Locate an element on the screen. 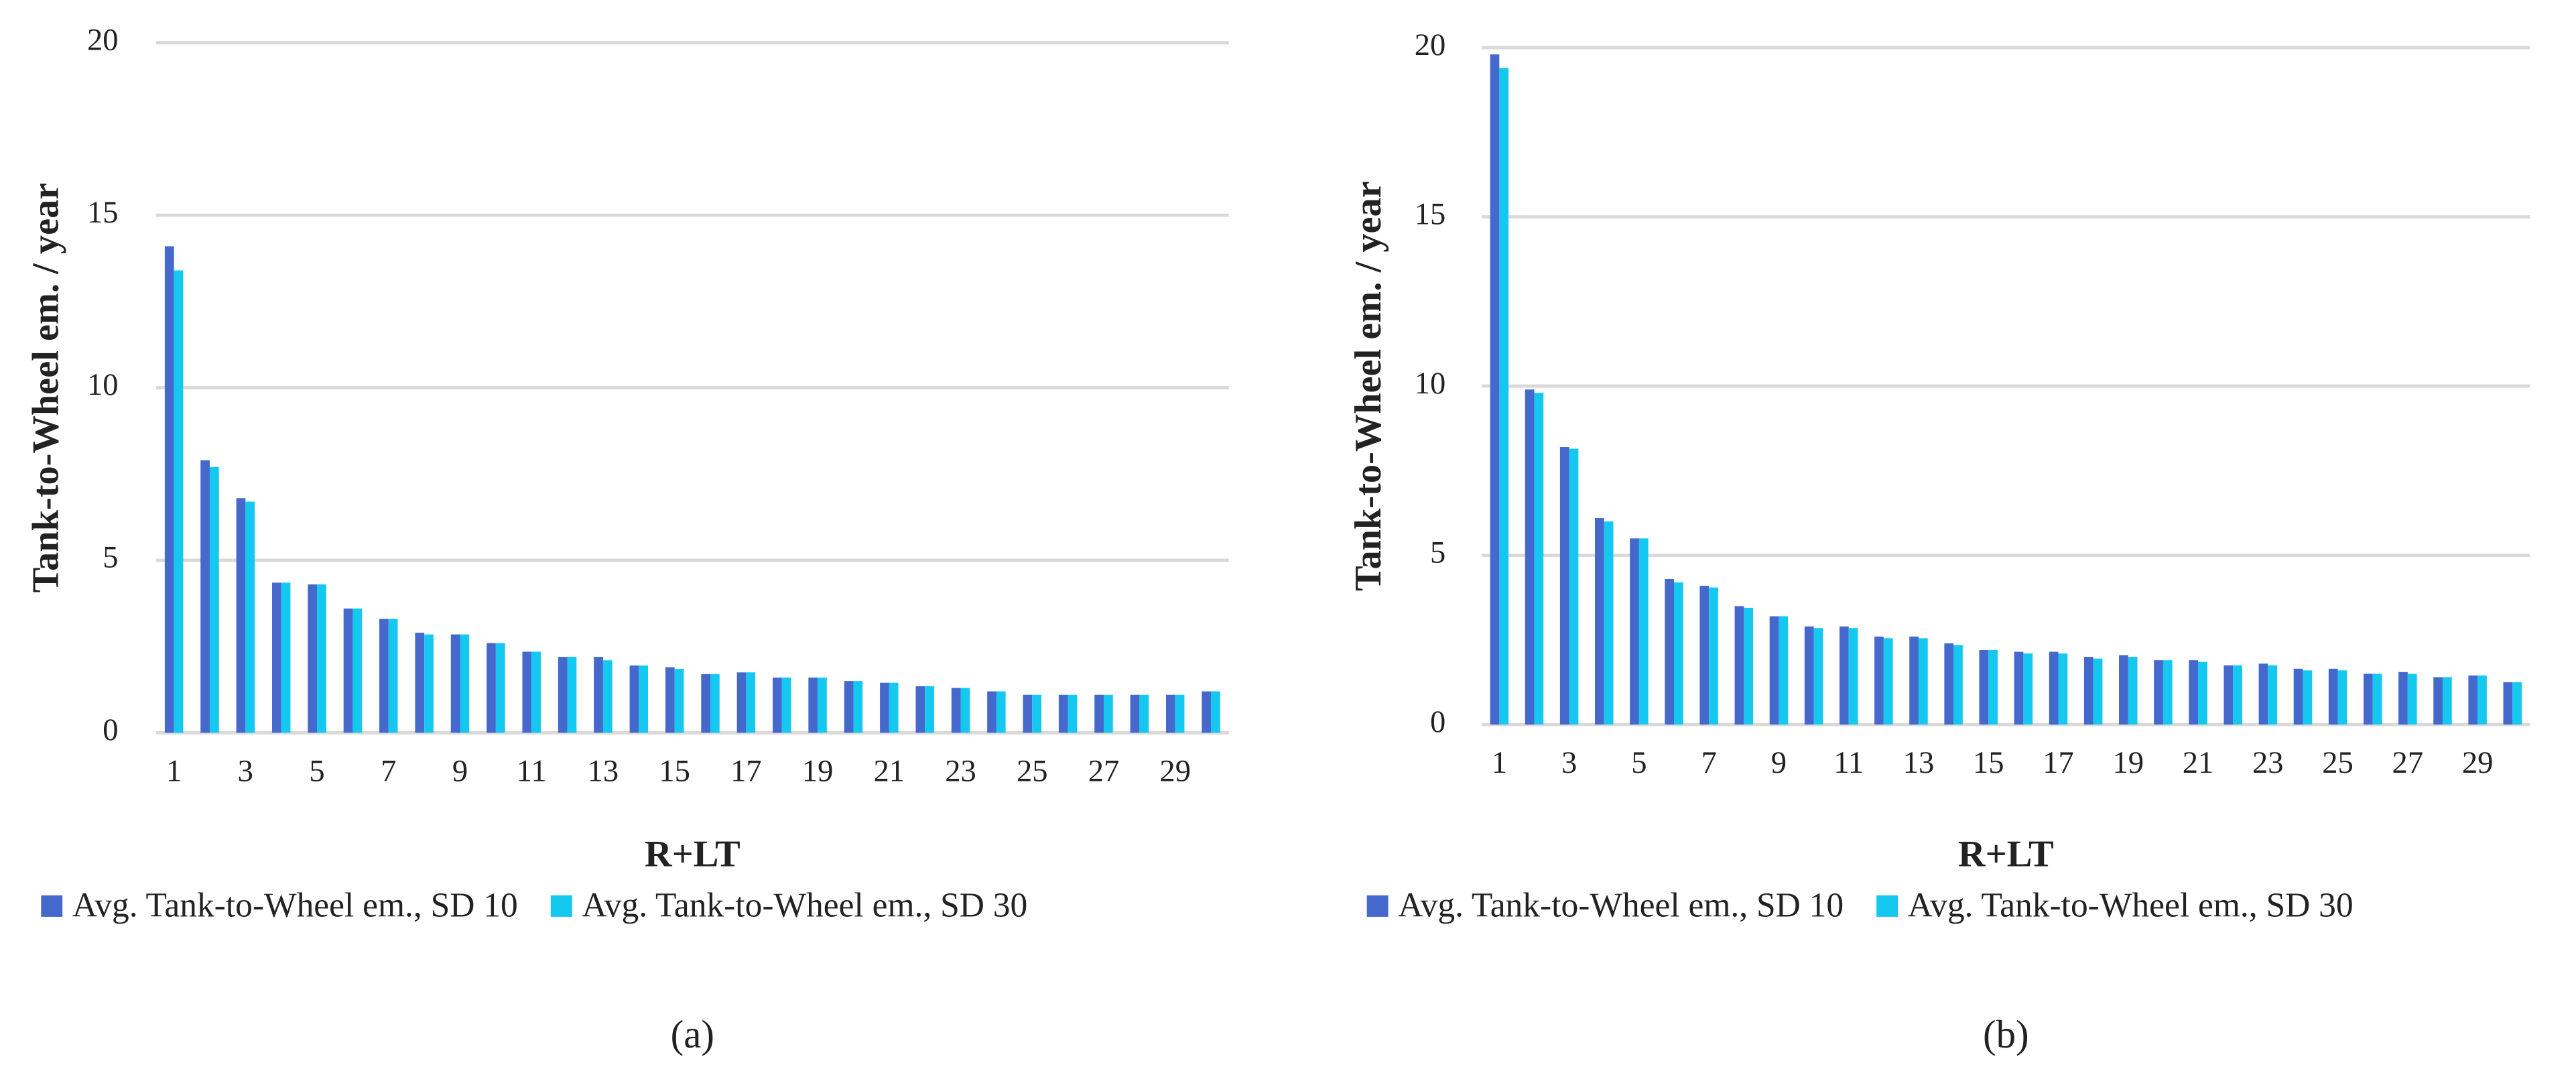  y-tick-label: 15 is located at coordinates (103, 213).